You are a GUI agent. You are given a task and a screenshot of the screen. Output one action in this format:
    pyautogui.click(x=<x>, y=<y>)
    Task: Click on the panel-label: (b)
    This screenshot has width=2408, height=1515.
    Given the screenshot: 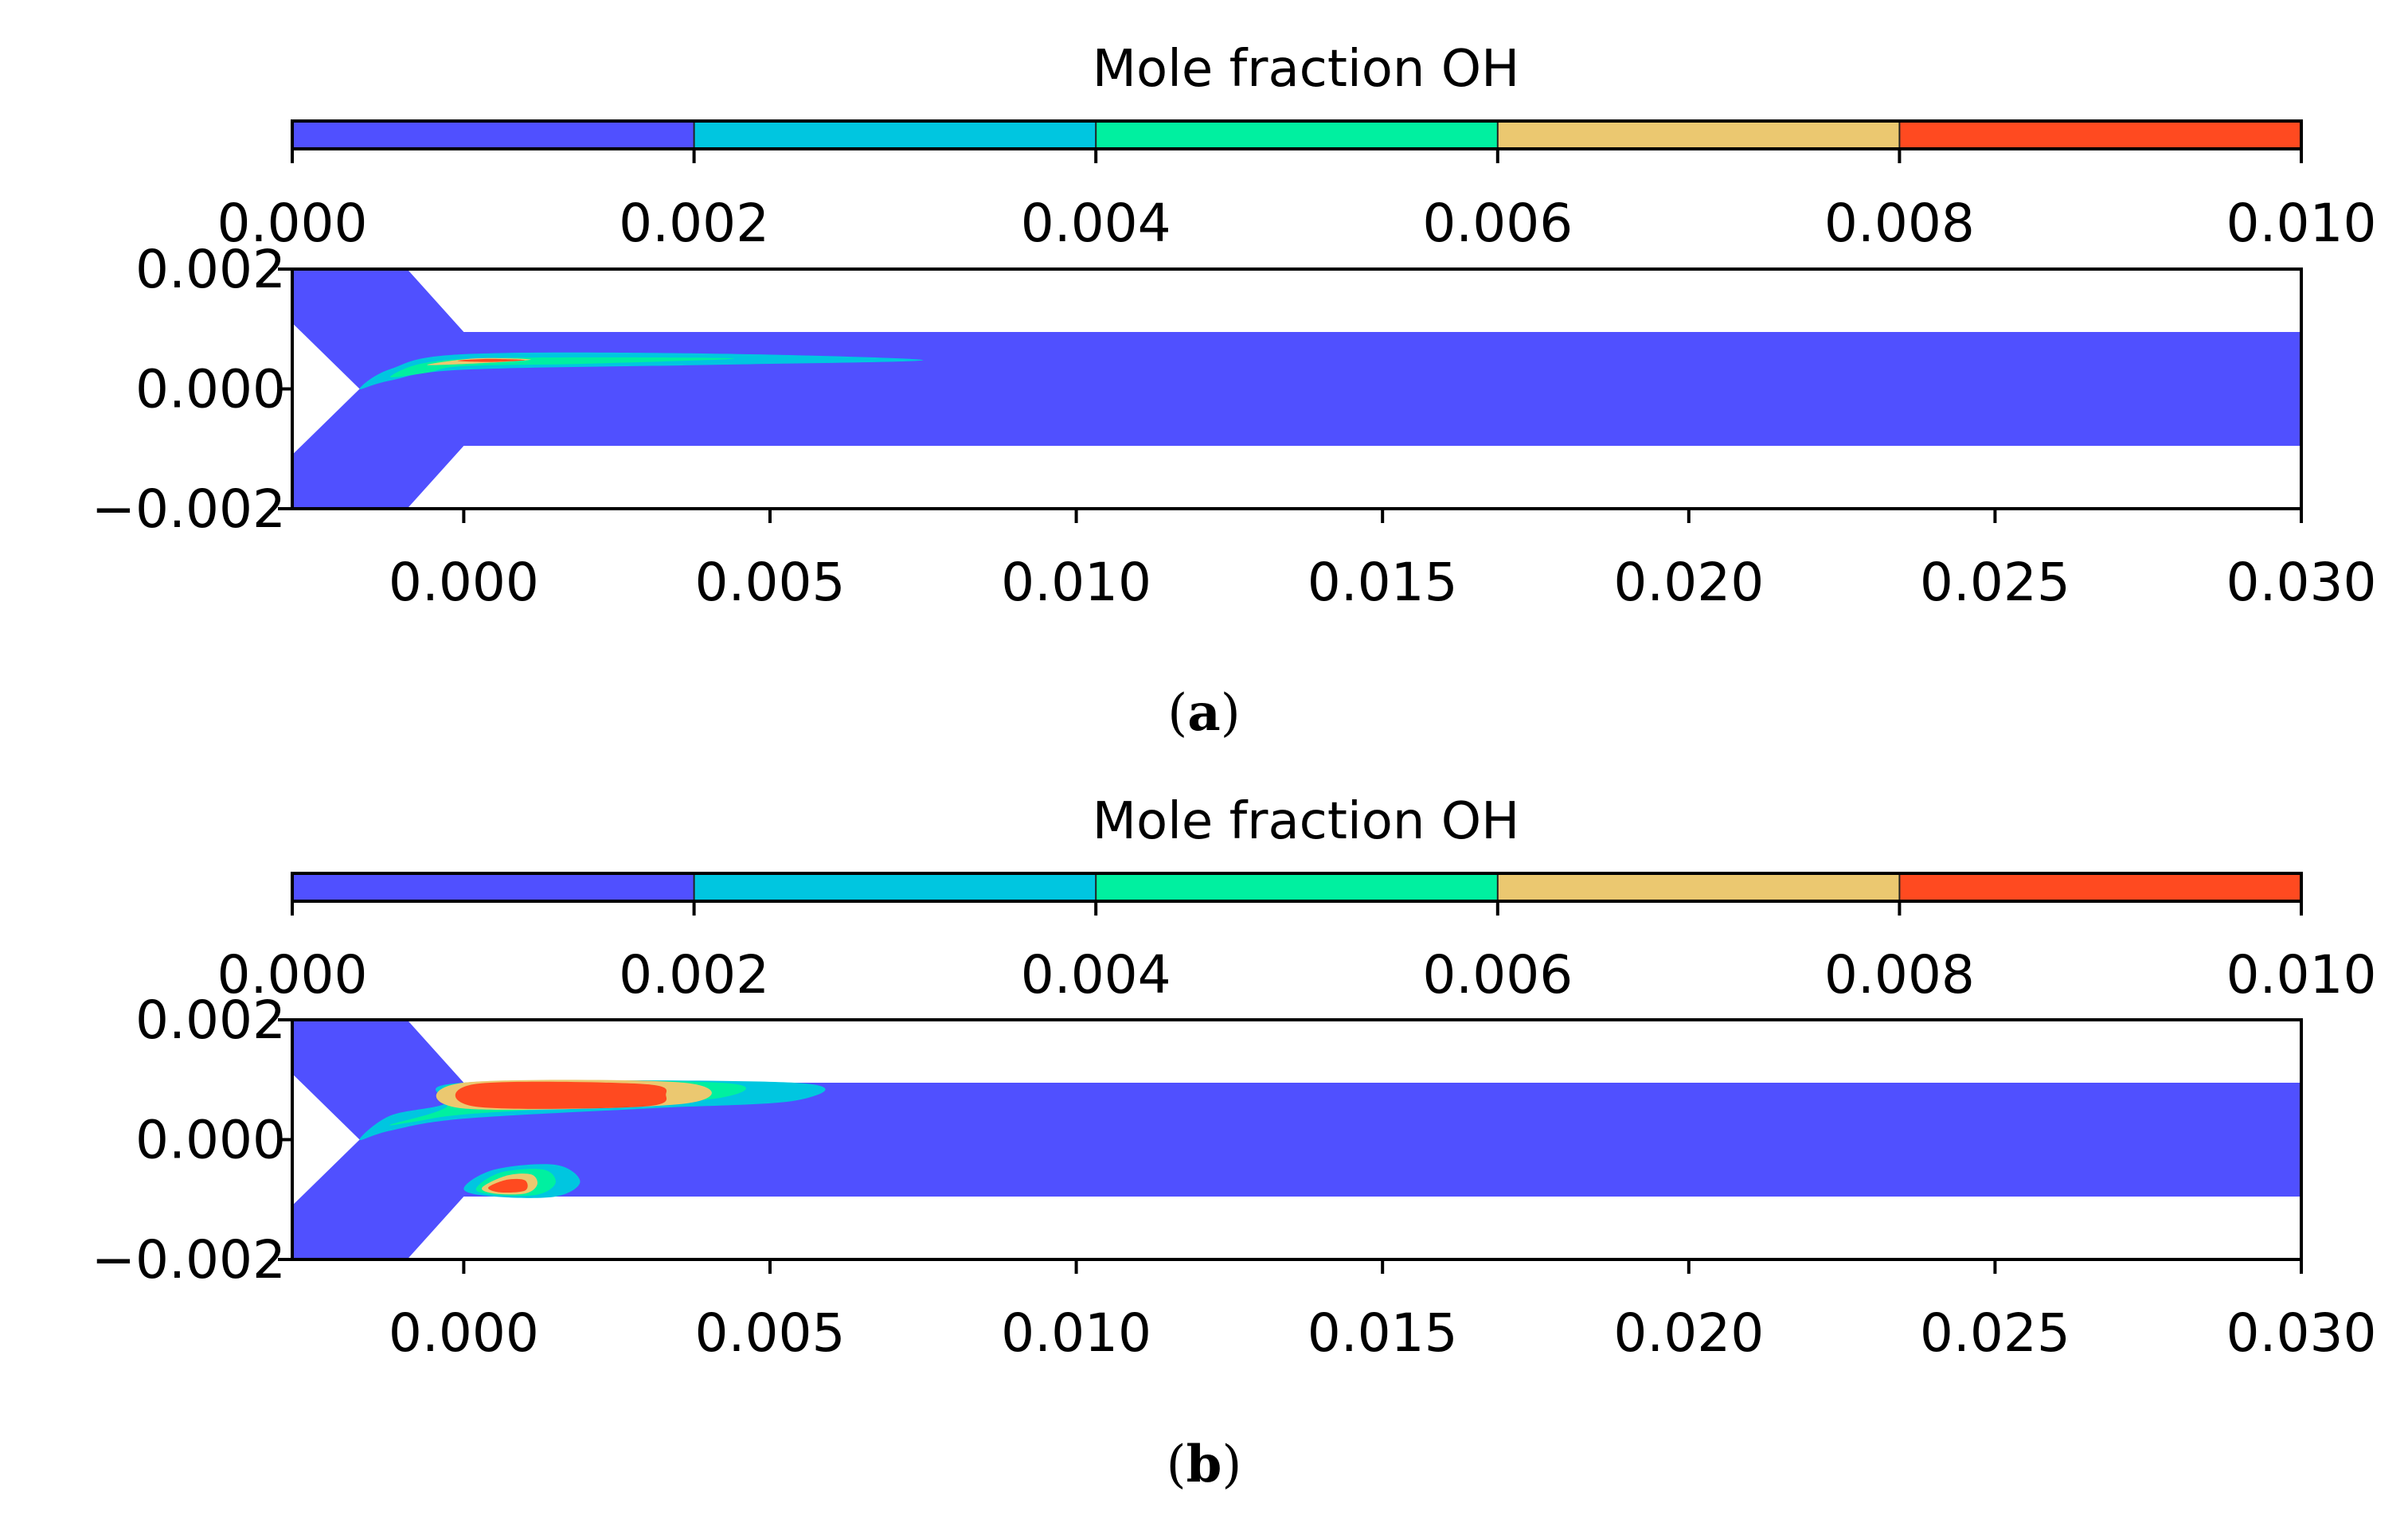 What is the action you would take?
    pyautogui.click(x=1204, y=1465)
    